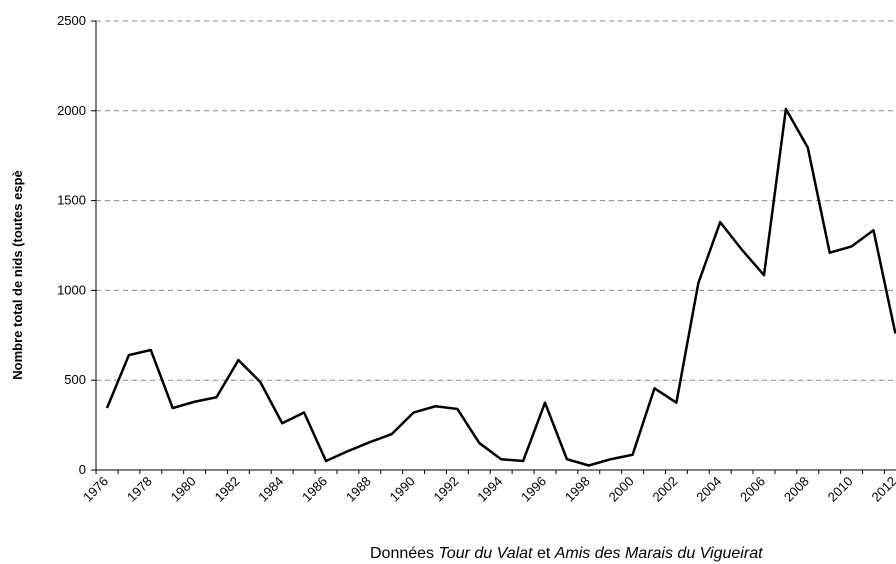 This screenshot has height=564, width=896. Describe the element at coordinates (708, 489) in the screenshot. I see `x-tick-label: 2004` at that location.